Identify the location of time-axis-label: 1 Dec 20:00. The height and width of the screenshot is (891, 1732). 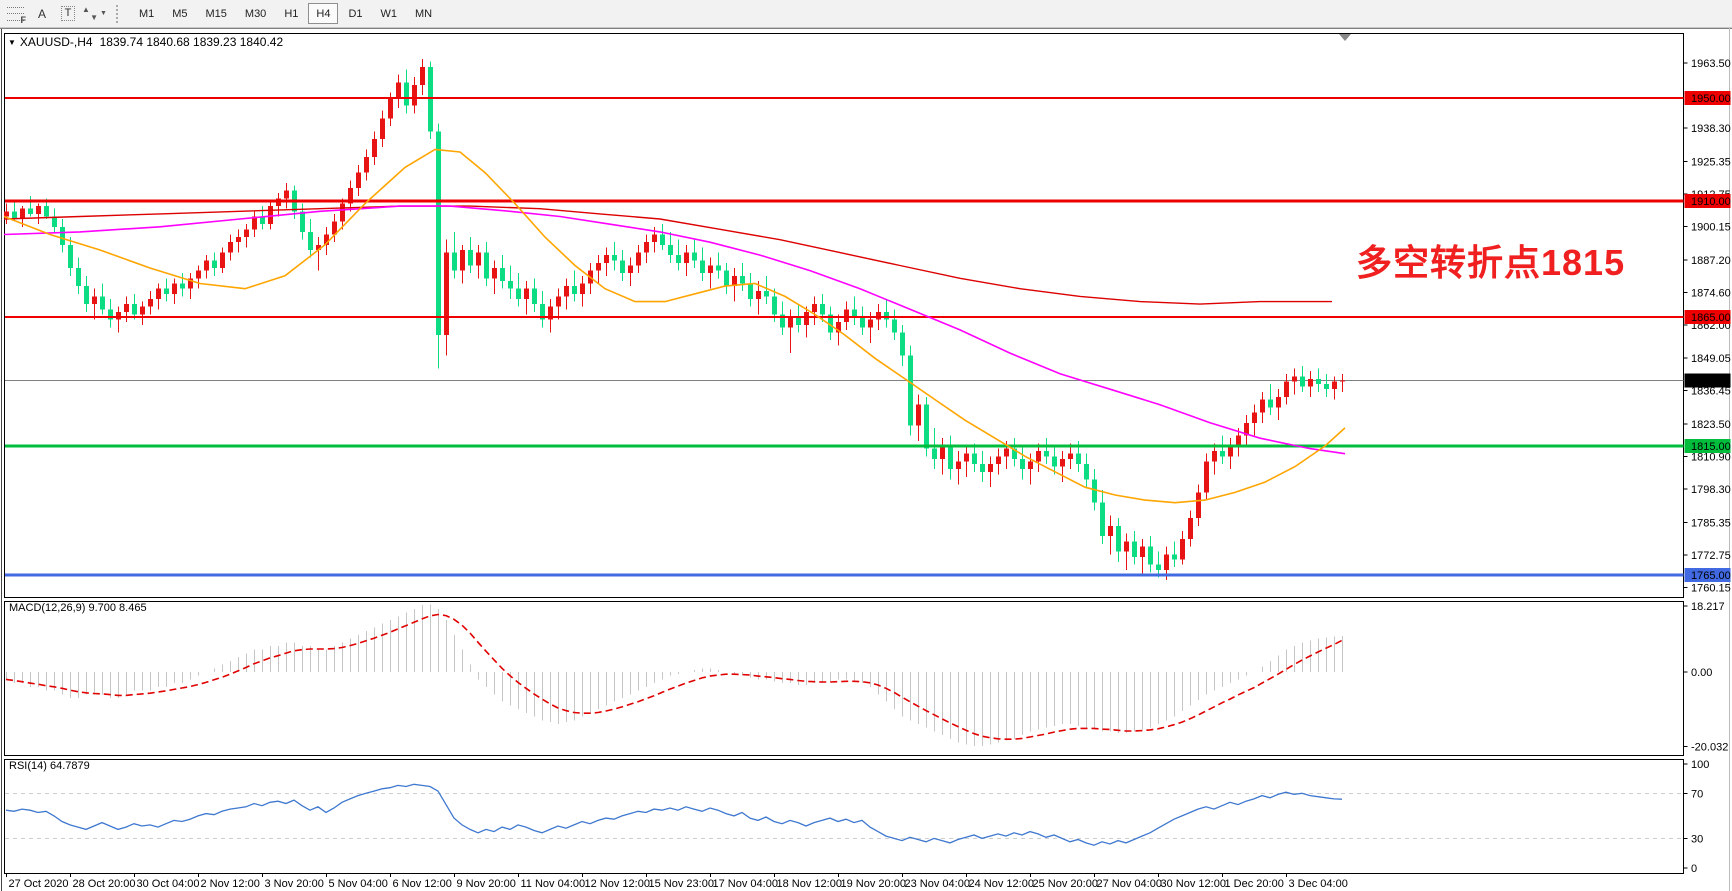
(1254, 884).